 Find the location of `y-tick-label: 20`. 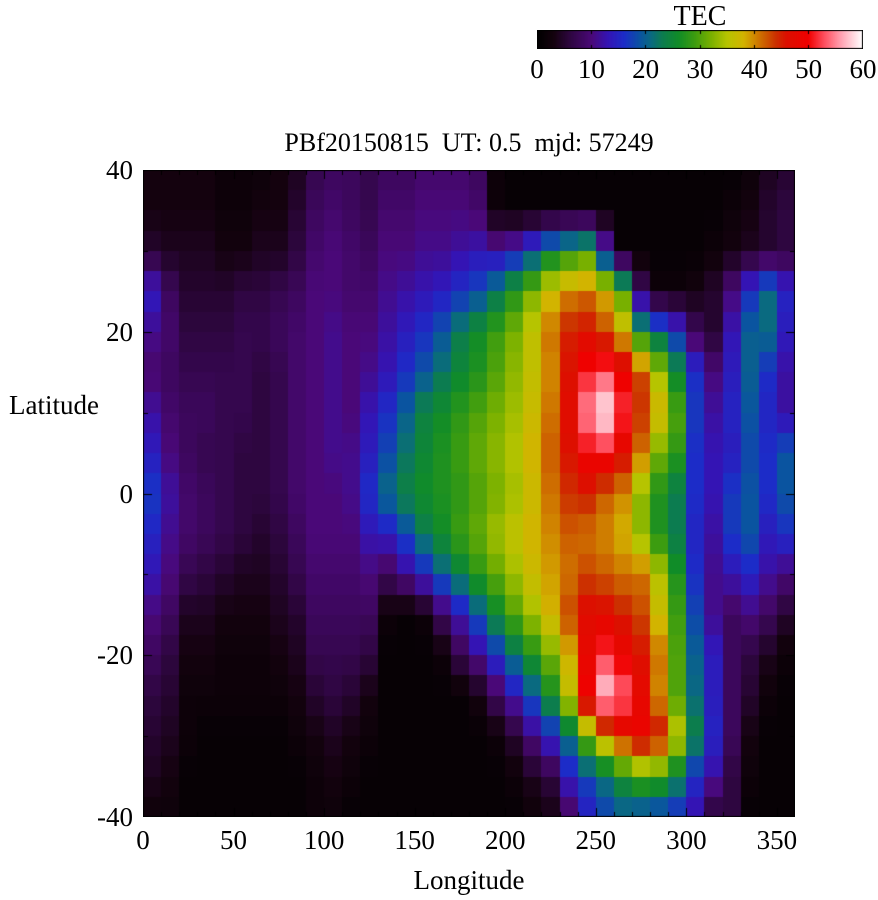

y-tick-label: 20 is located at coordinates (119, 331).